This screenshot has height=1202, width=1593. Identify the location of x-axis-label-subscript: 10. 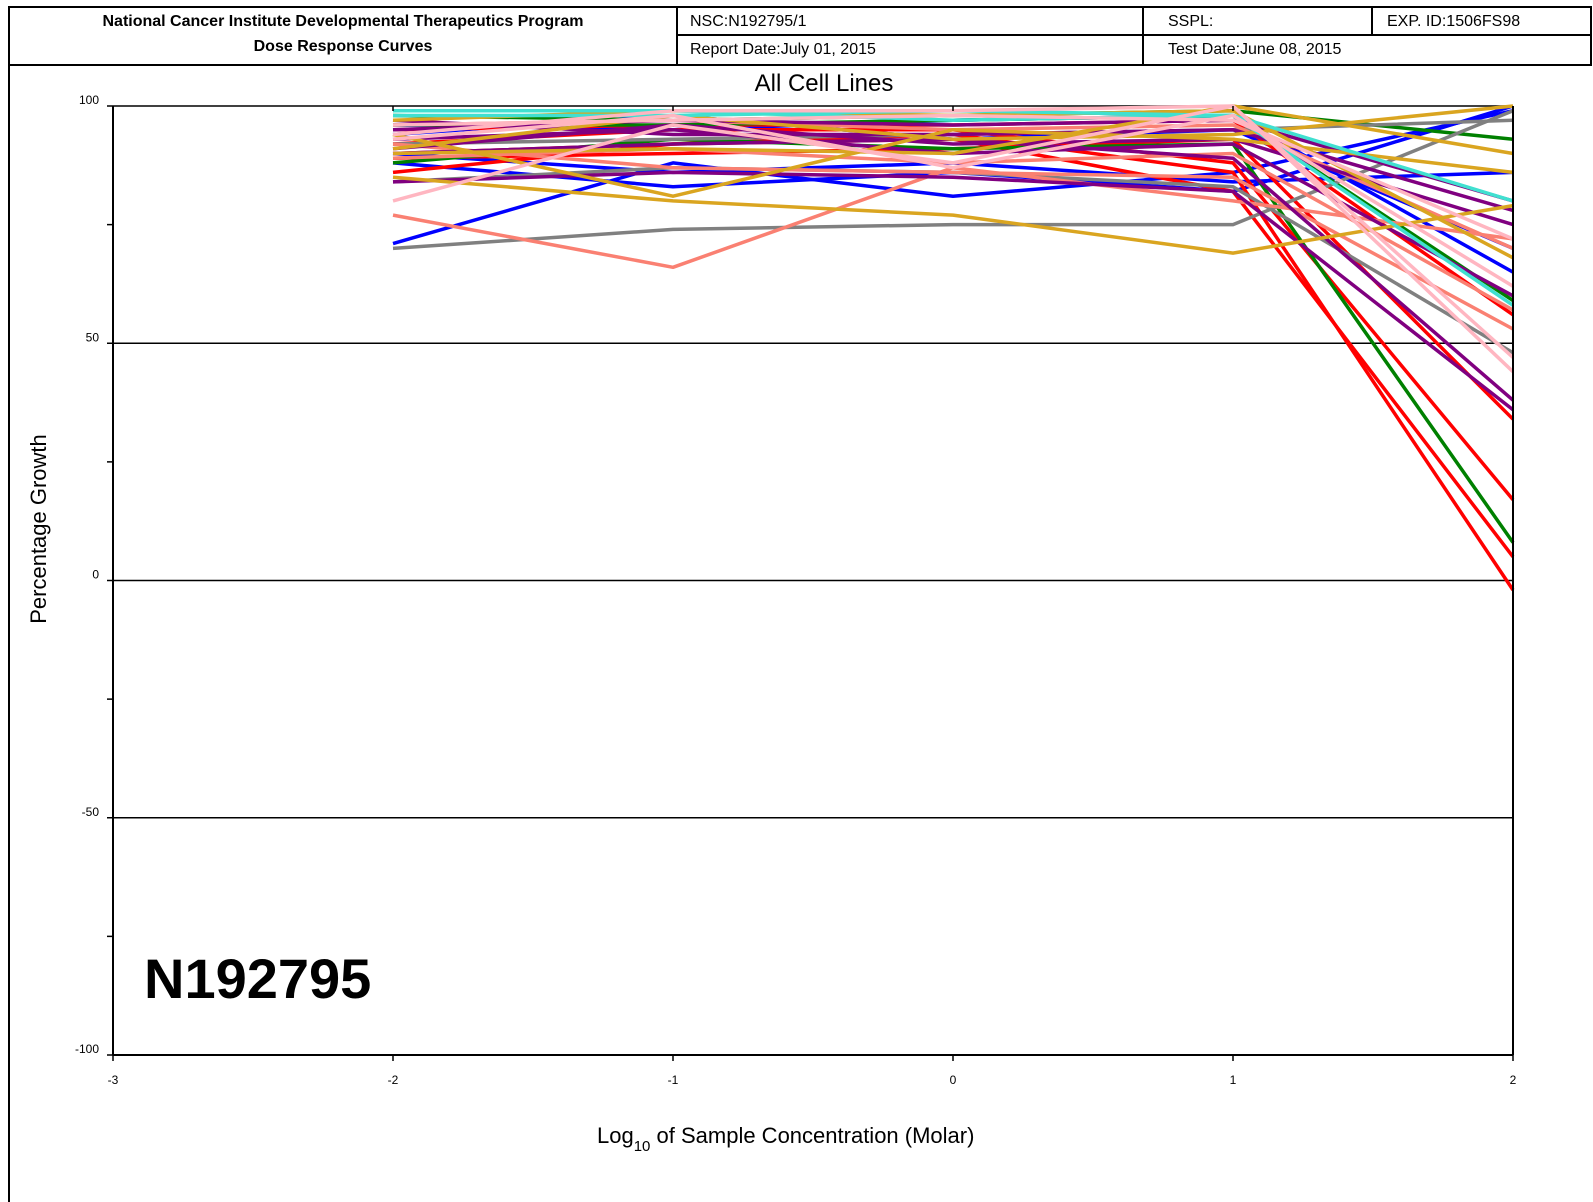
(642, 1146).